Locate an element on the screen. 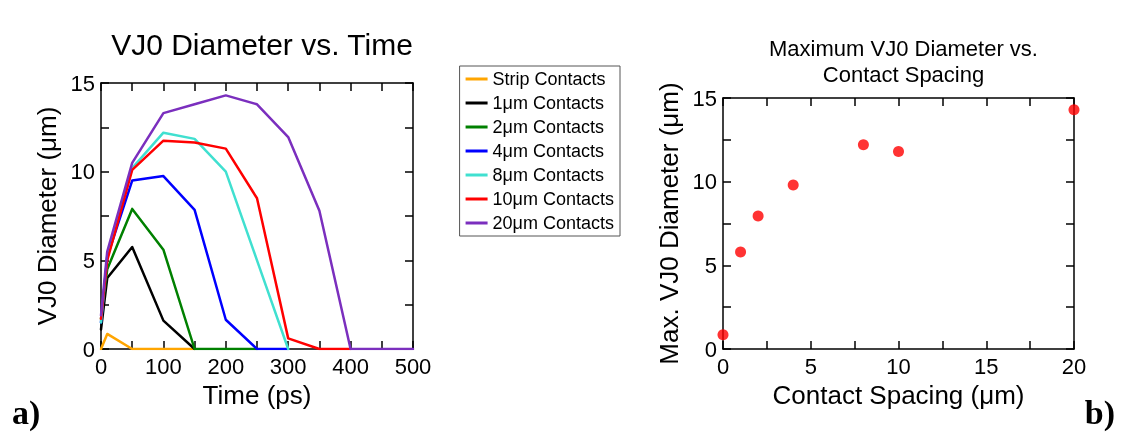  x-tick-label: 200 is located at coordinates (226, 366).